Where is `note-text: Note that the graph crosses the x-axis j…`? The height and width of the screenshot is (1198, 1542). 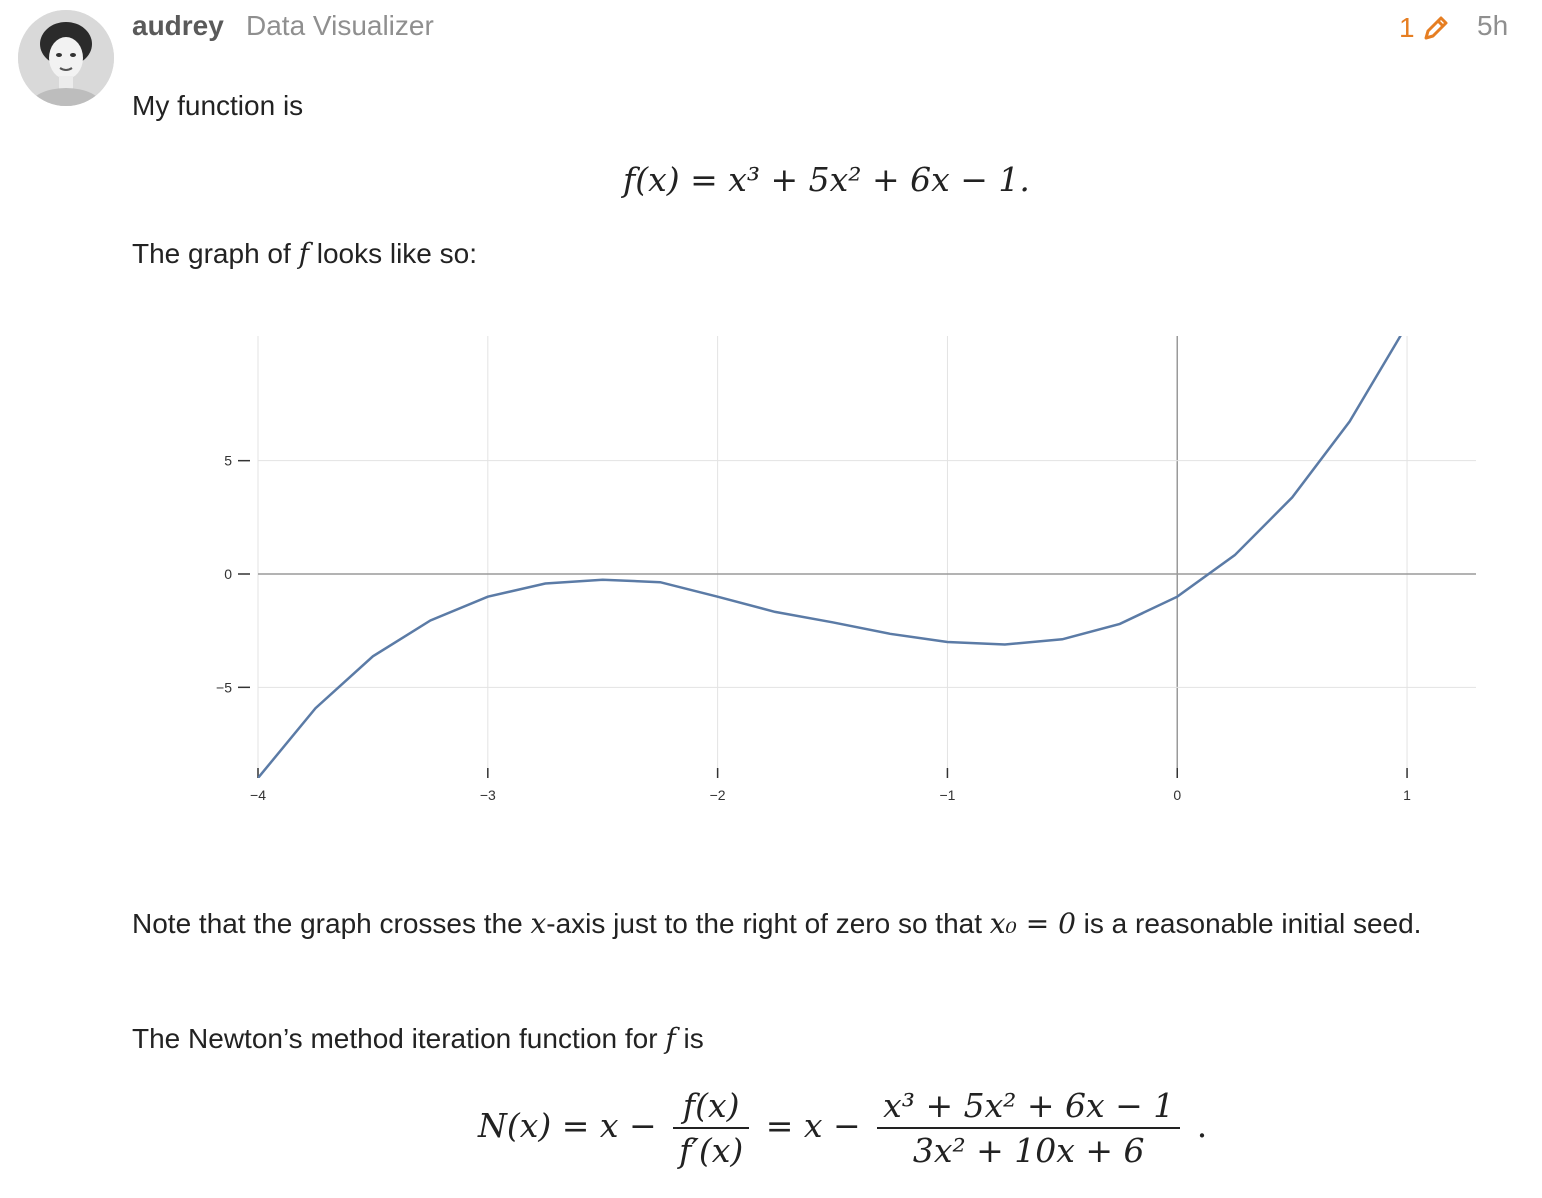 note-text: Note that the graph crosses the x-axis j… is located at coordinates (802, 924).